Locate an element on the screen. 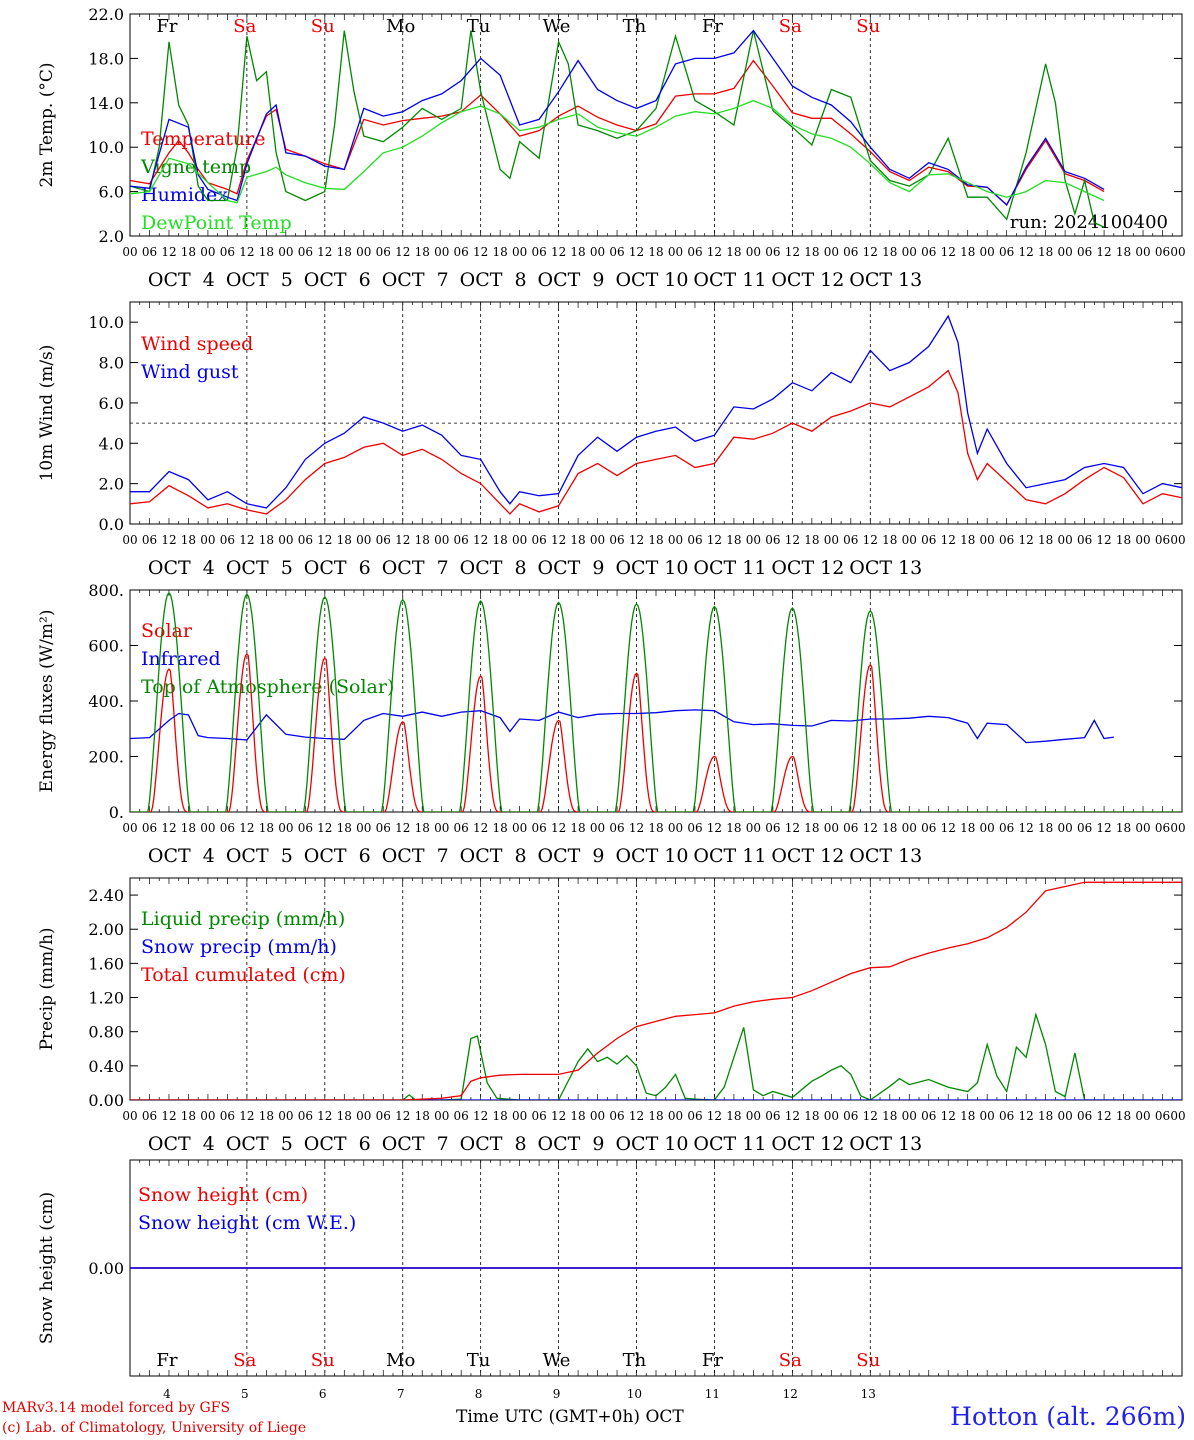 The image size is (1194, 1440). legend-entry: Snow height (cm W.E.) is located at coordinates (247, 1223).